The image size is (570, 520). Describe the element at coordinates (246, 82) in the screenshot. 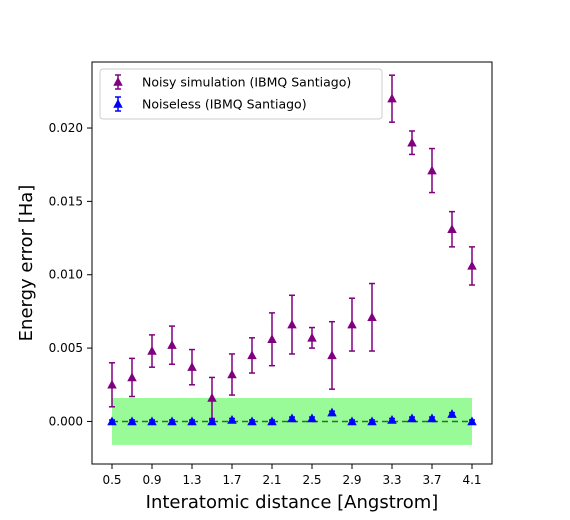

I see `legend-label: Noisy simulation (IBMQ Santiago)` at that location.